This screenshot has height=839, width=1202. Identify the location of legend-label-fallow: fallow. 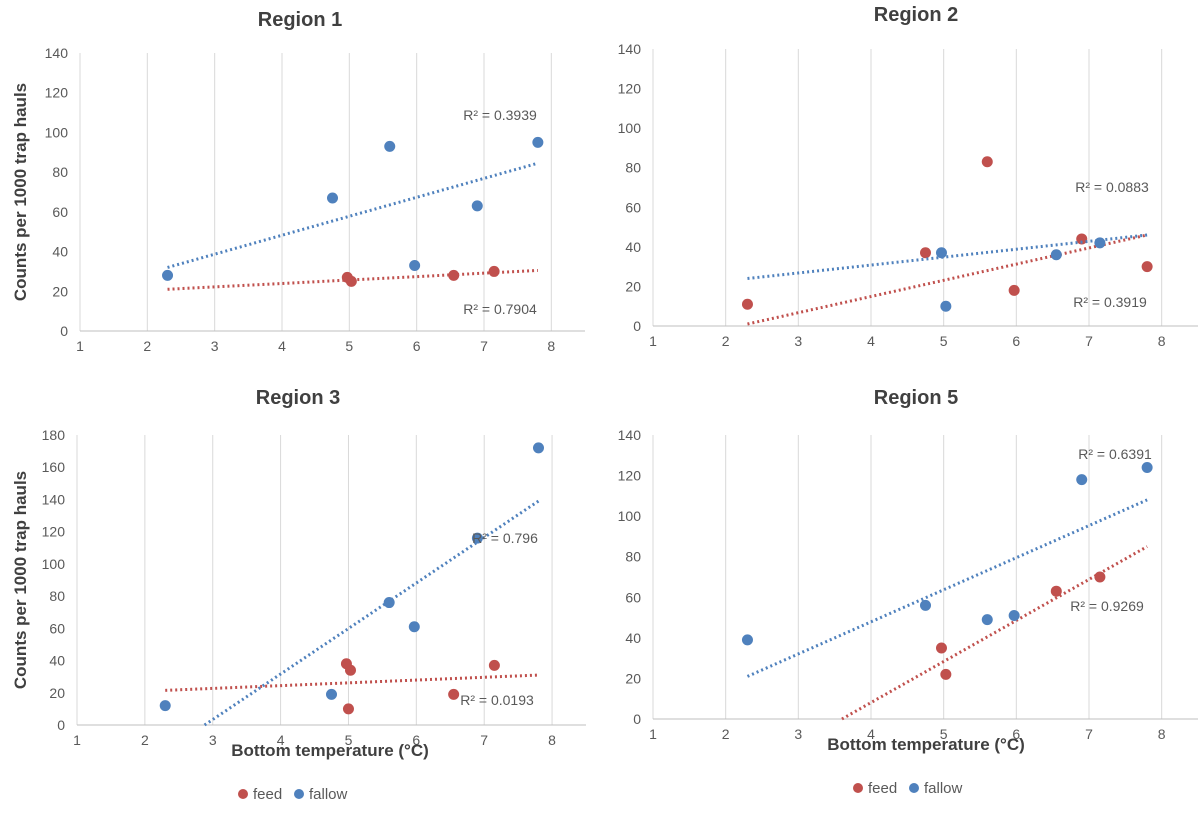
(943, 788).